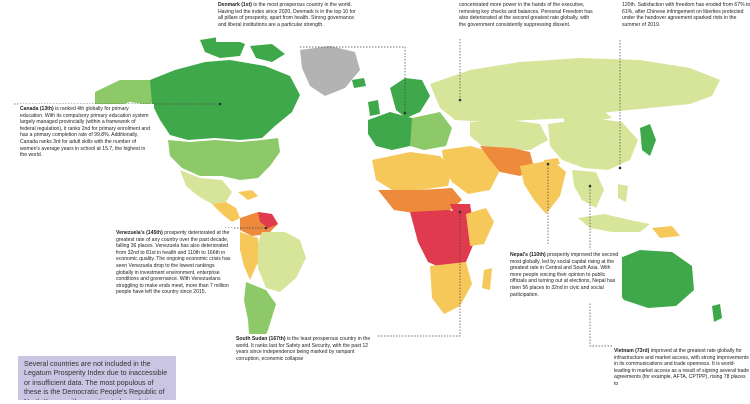  What do you see at coordinates (575, 90) in the screenshot?
I see `russia-region` at bounding box center [575, 90].